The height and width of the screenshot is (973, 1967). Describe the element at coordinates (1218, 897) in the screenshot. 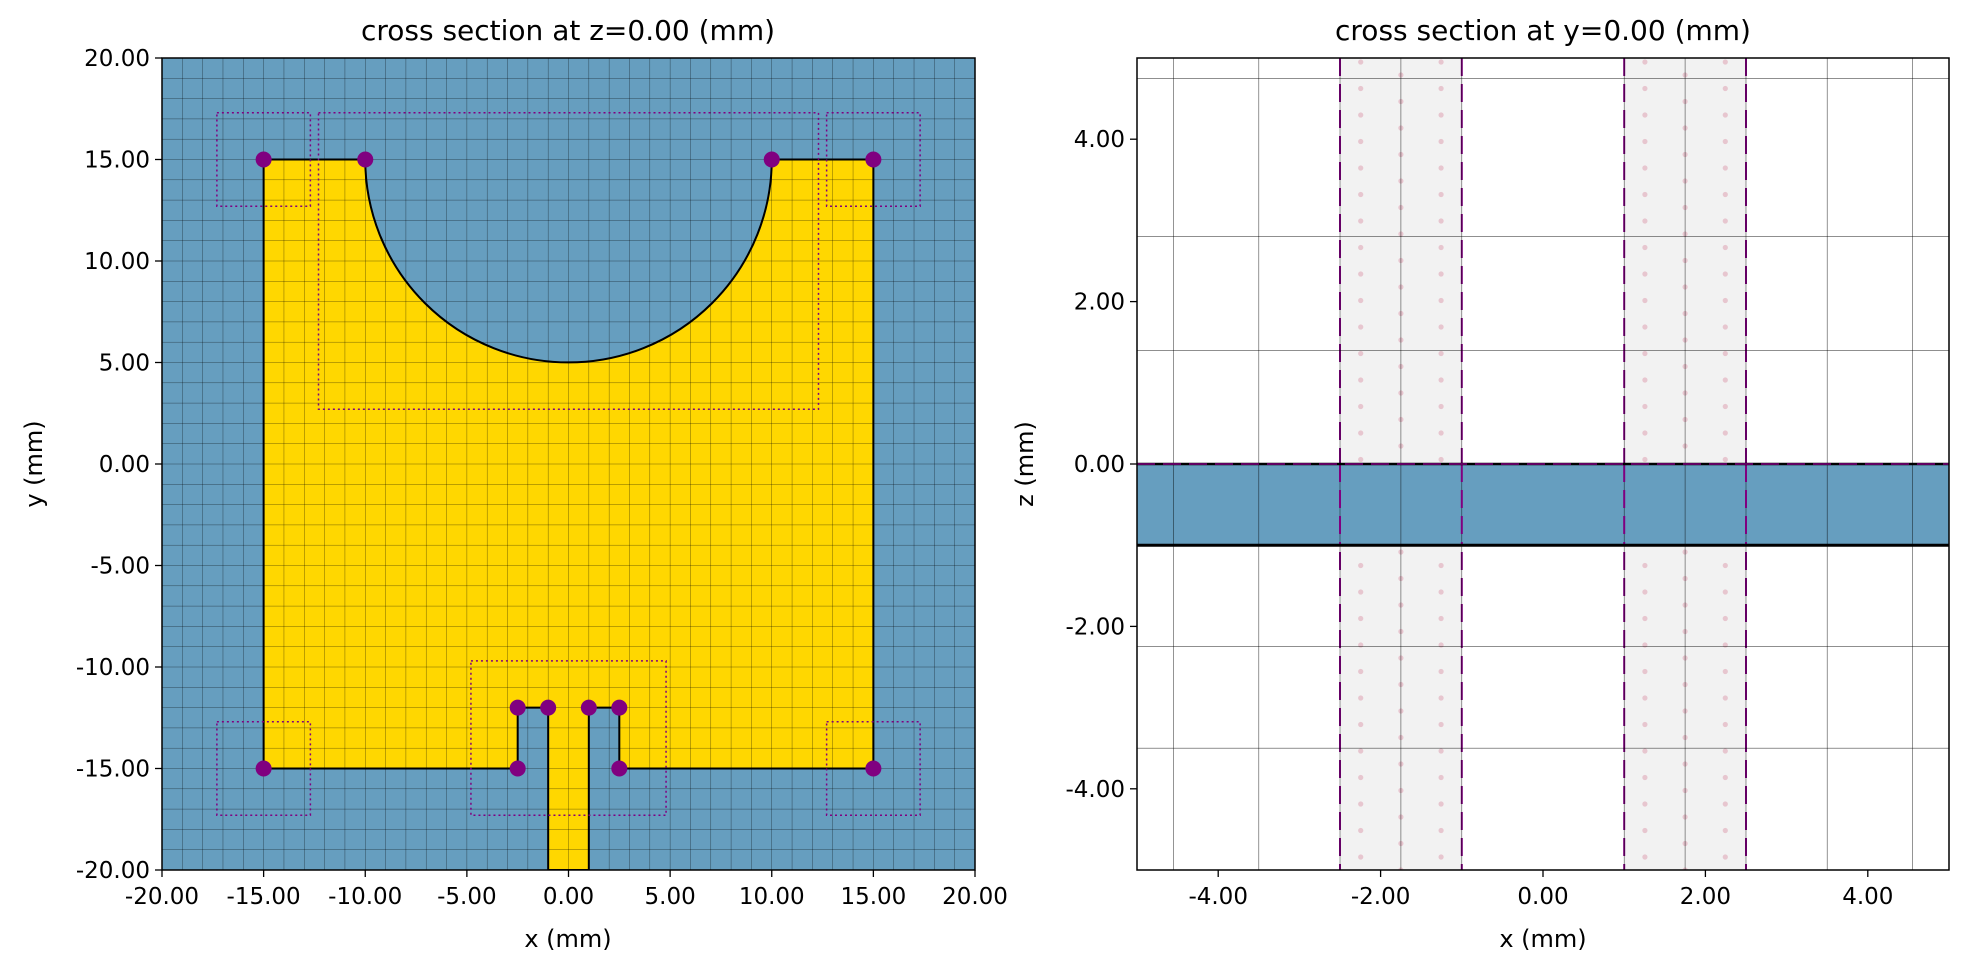

I see `x-tick-label: -4.00` at that location.